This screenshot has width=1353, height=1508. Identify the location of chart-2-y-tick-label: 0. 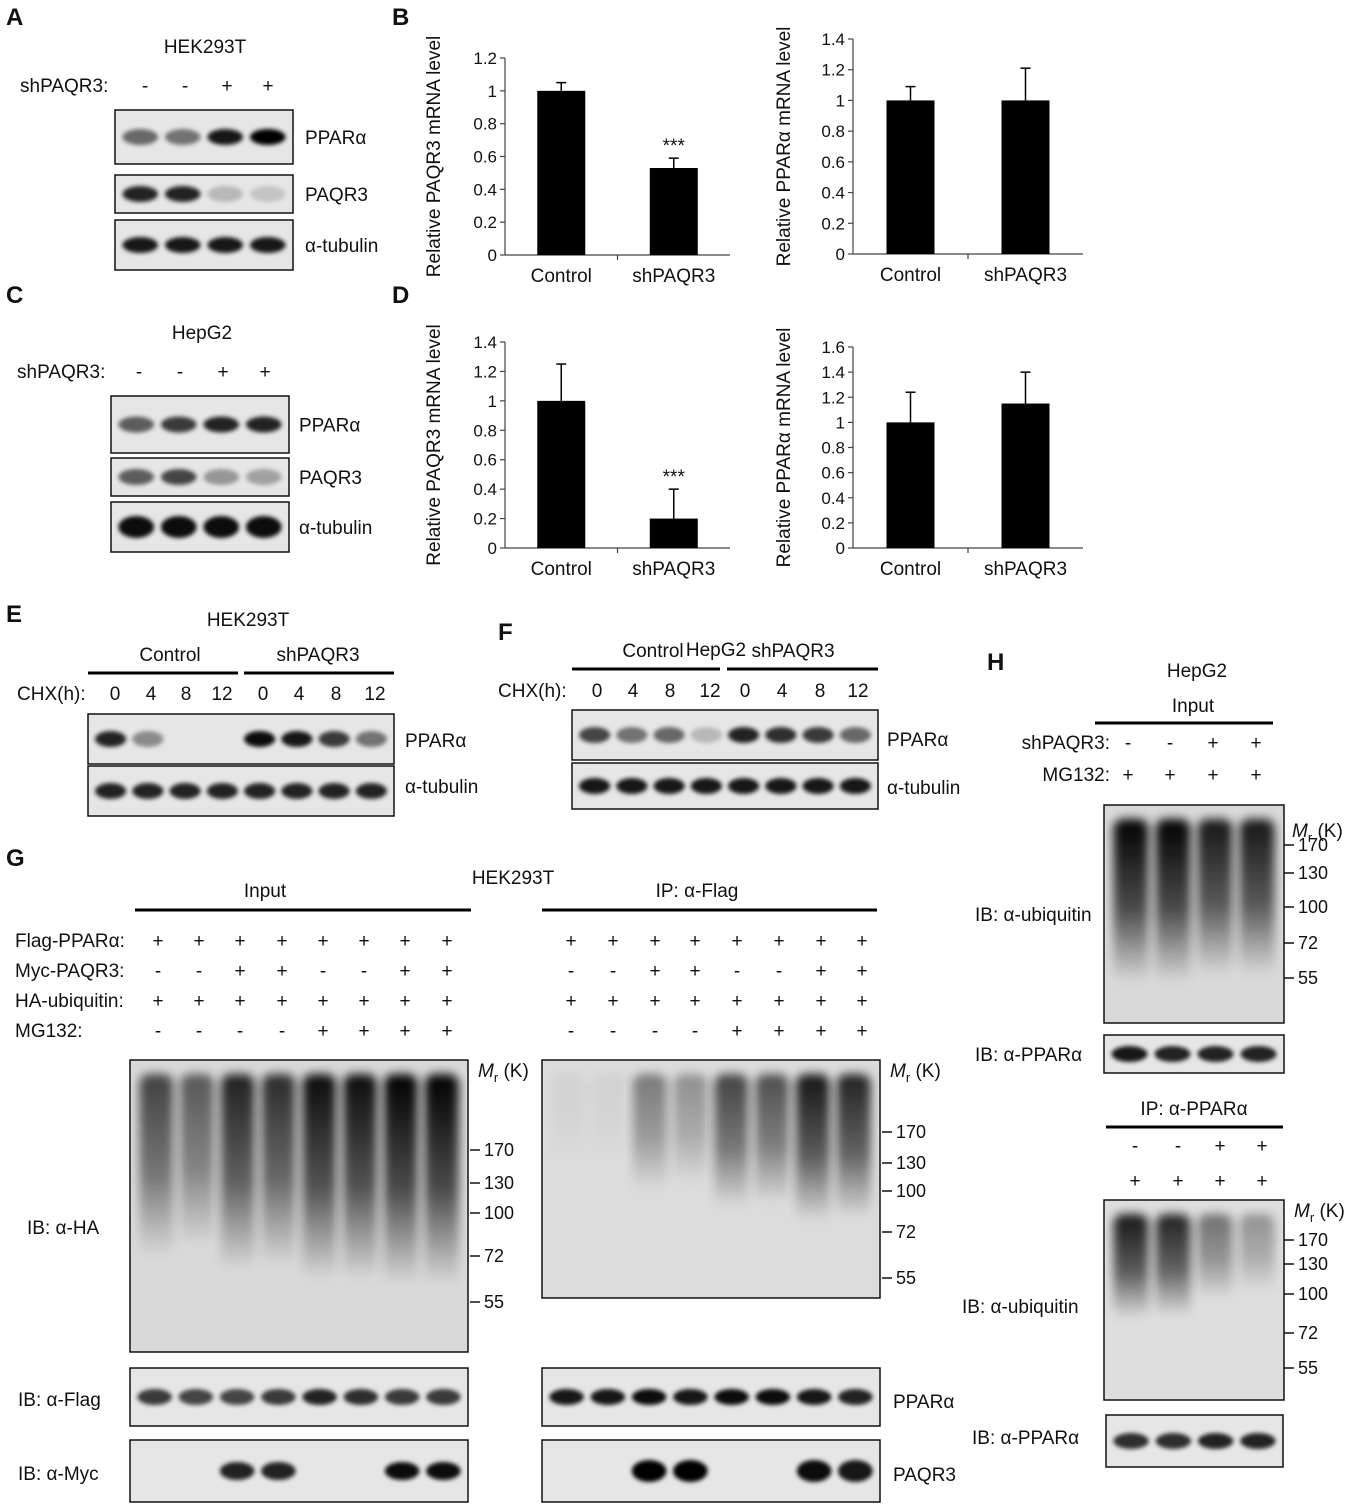
(492, 548).